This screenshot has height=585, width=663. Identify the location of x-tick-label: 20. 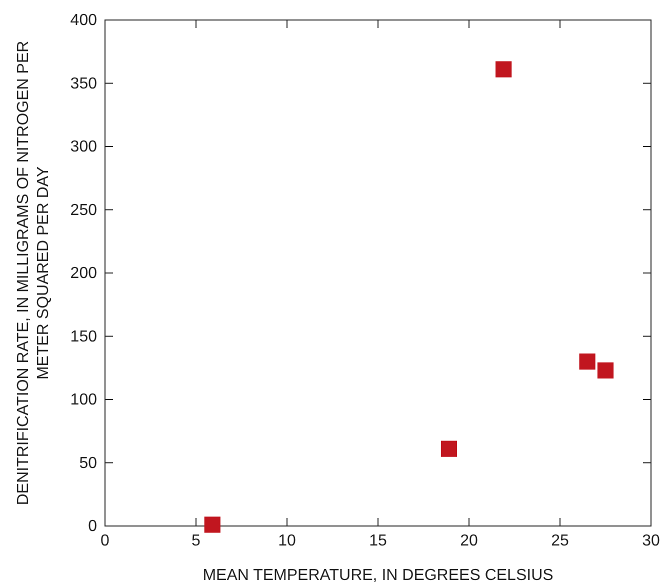
(469, 541).